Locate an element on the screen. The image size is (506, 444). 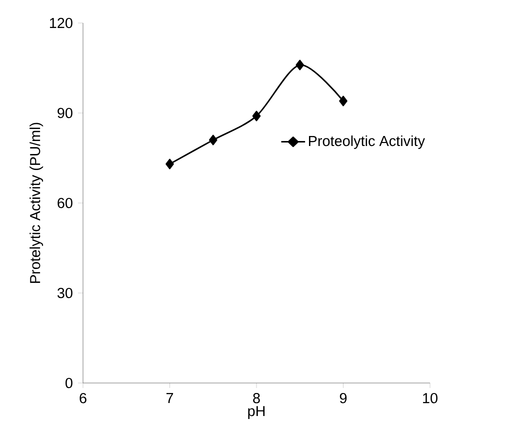
x-tick-label: 7 is located at coordinates (170, 398).